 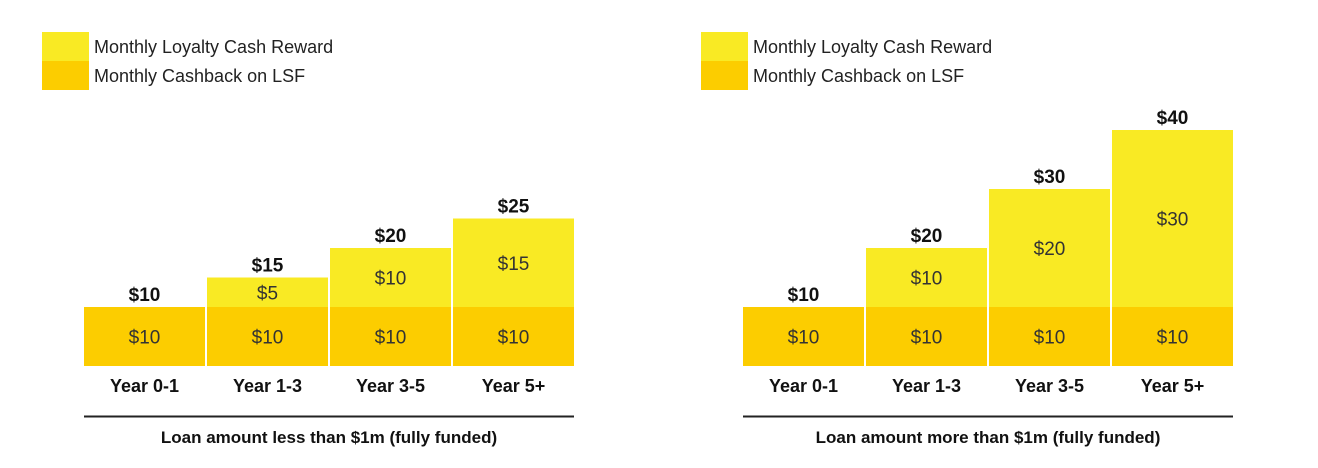 I want to click on bar-total-label: $15, so click(x=268, y=266).